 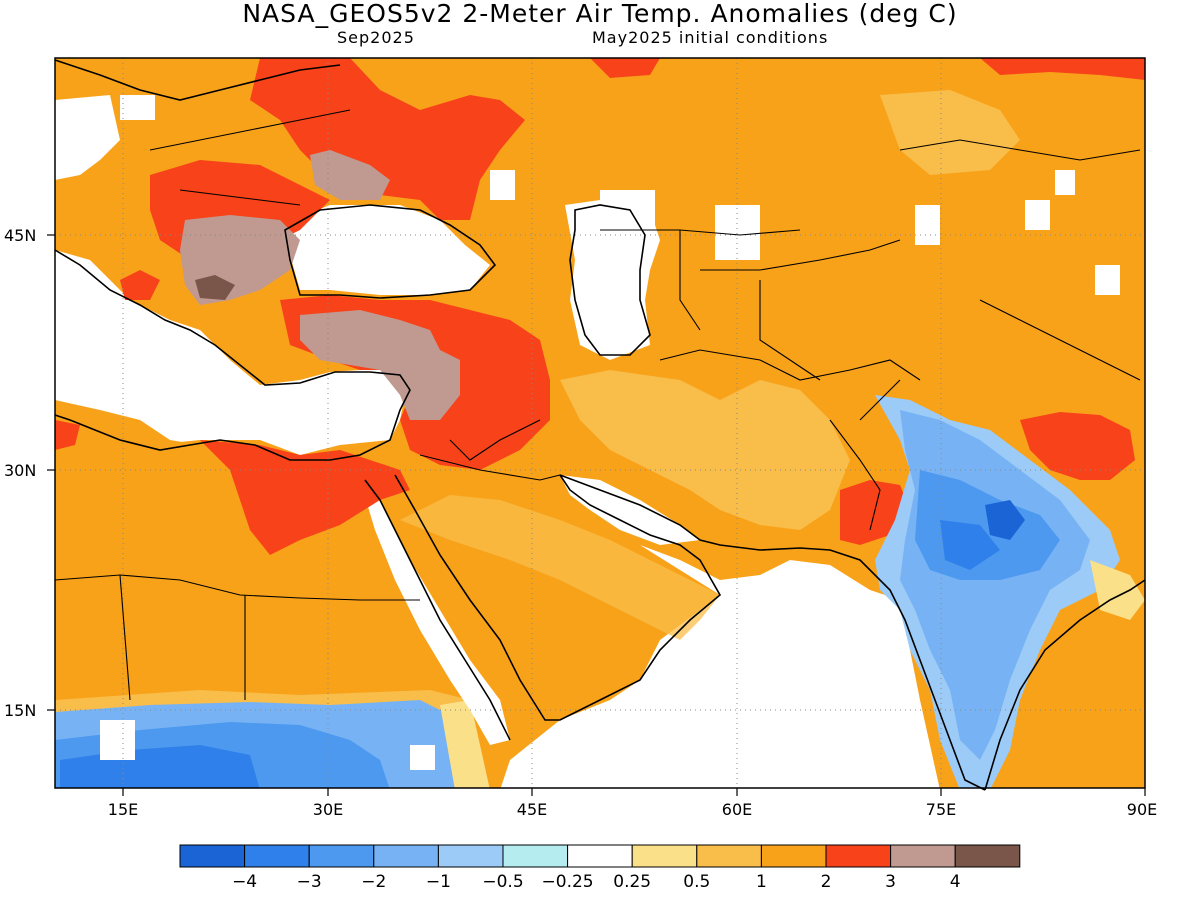 I want to click on lon-label-15e: 15E, so click(x=123, y=809).